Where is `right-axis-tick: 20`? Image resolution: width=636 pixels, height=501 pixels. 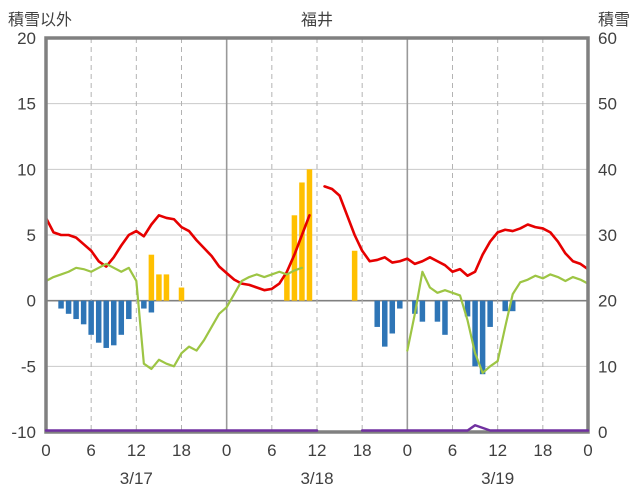
right-axis-tick: 20 is located at coordinates (607, 301).